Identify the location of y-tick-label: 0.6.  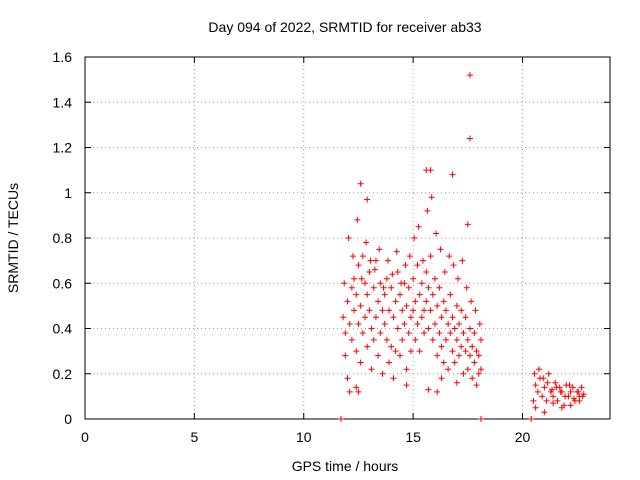
(63, 283).